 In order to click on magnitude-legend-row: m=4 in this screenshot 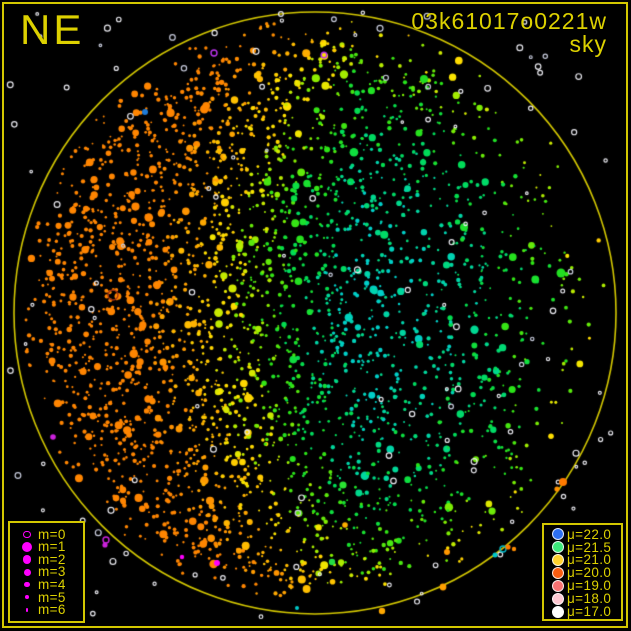, I will do `click(49, 584)`.